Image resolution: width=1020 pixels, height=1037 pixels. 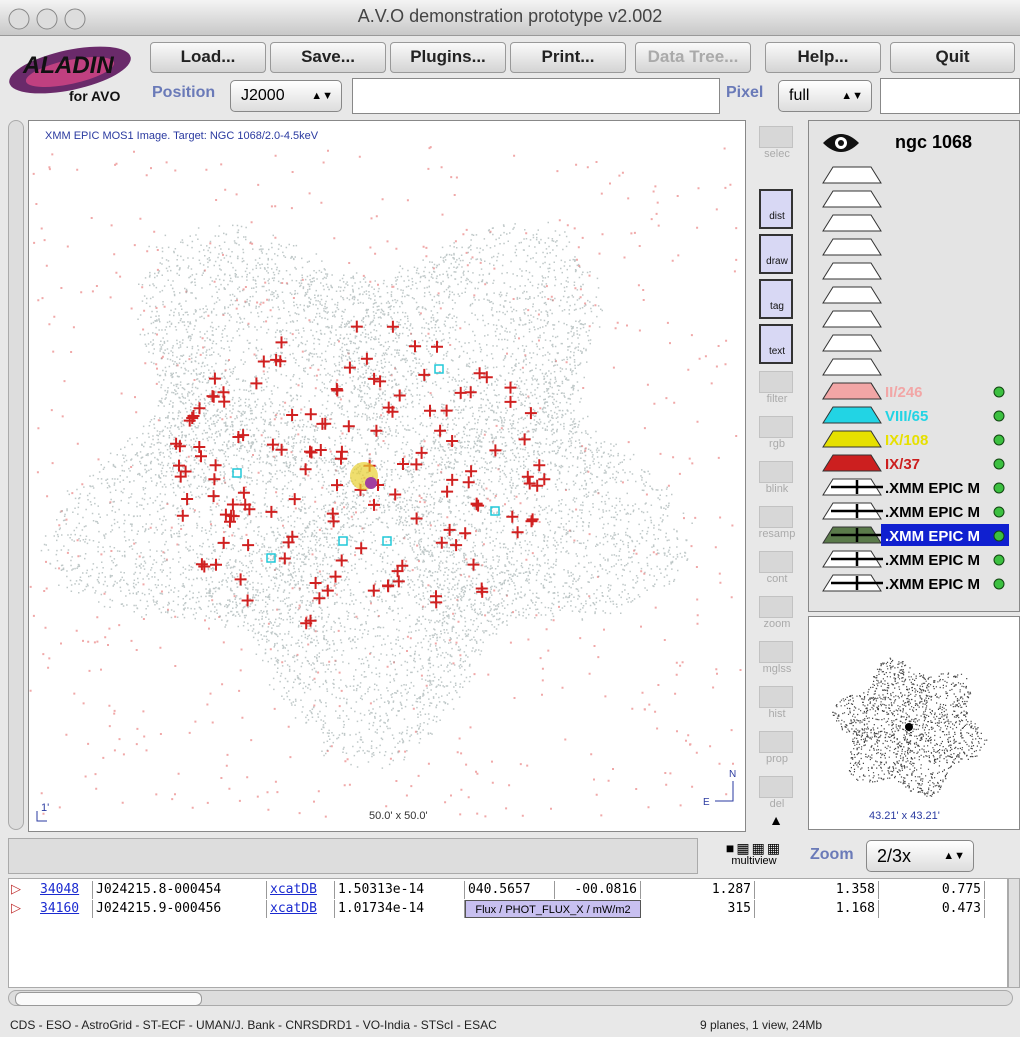 I want to click on zoom-select: 2/3x ▲▼, so click(x=920, y=856).